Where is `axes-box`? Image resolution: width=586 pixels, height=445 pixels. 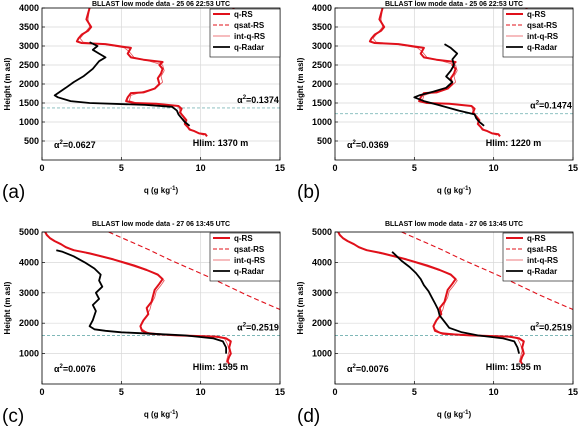
axes-box is located at coordinates (454, 308).